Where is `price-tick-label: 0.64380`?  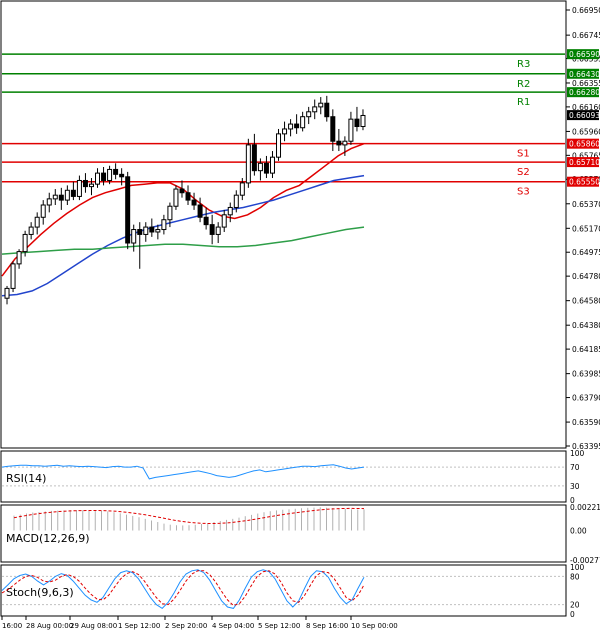
price-tick-label: 0.64380 is located at coordinates (586, 325).